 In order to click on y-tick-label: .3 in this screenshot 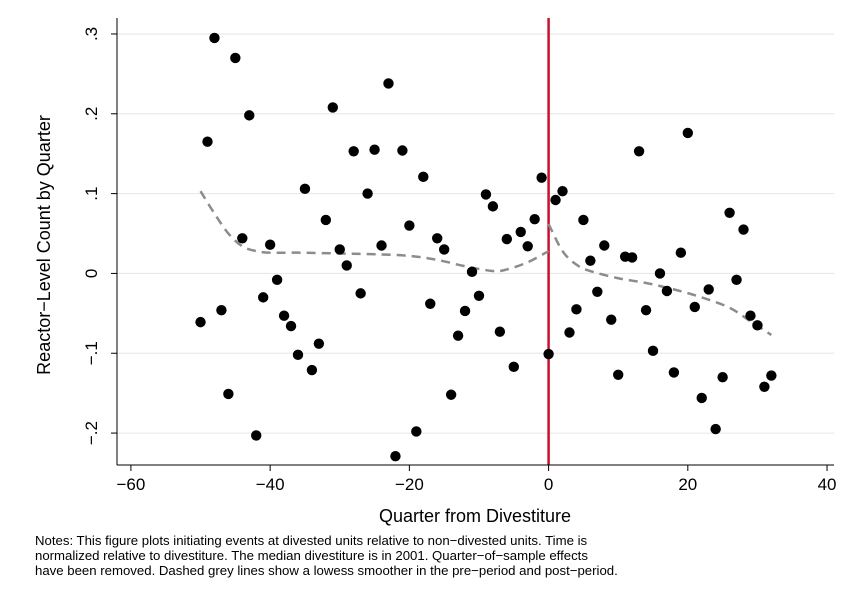, I will do `click(91, 34)`.